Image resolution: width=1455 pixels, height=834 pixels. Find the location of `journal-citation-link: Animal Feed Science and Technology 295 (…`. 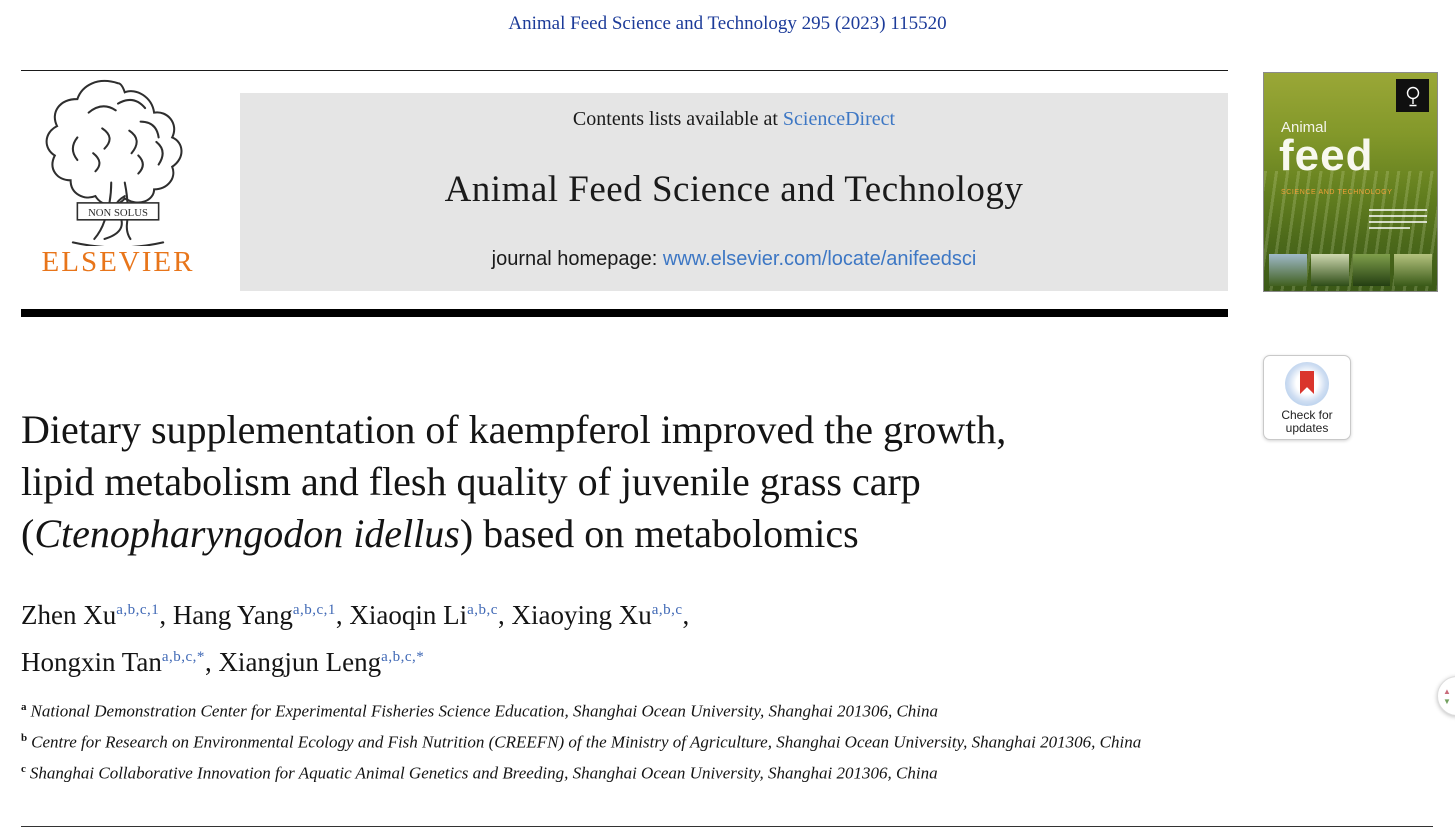

journal-citation-link: Animal Feed Science and Technology 295 (… is located at coordinates (727, 23).